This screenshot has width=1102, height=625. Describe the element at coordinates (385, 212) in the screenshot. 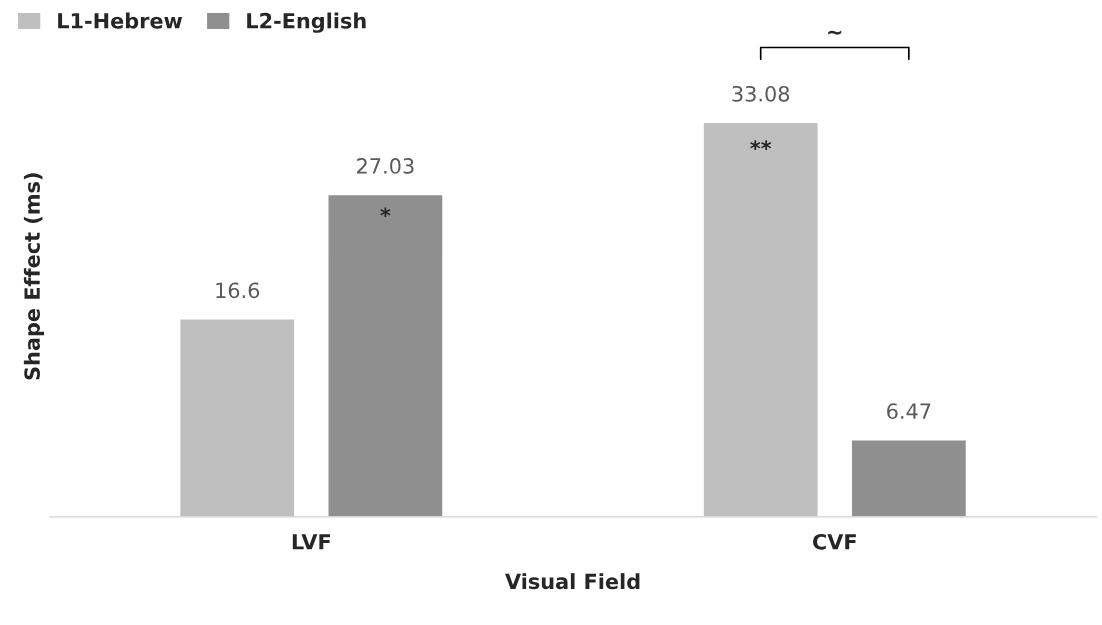

I see `annotation: *` at that location.